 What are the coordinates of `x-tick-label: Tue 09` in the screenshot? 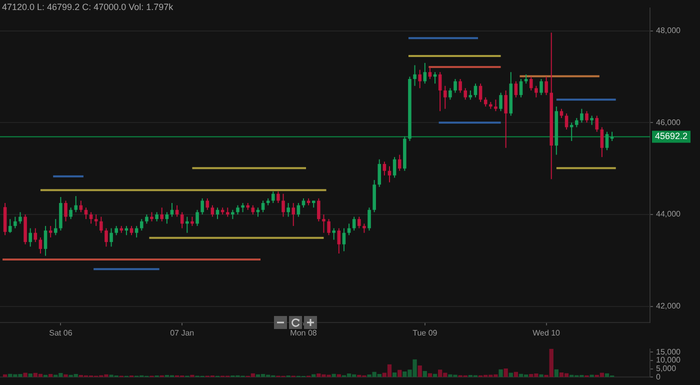 It's located at (425, 333).